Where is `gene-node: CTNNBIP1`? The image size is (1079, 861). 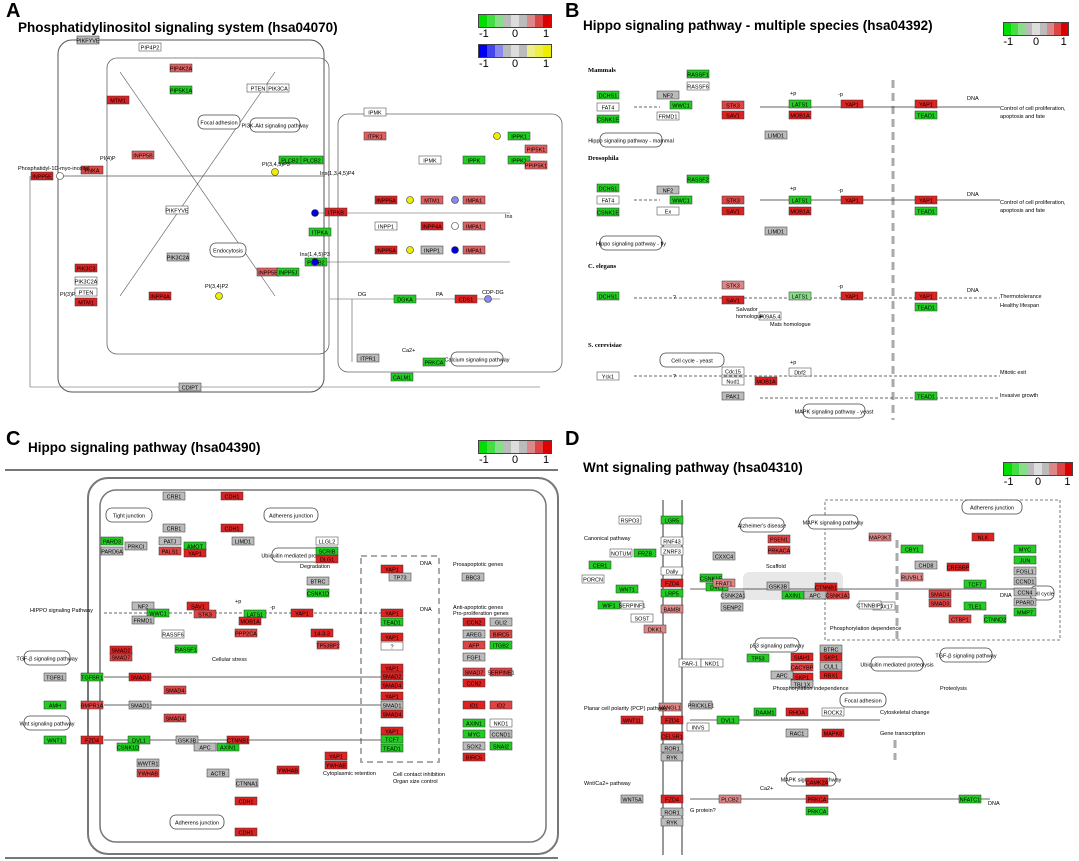 gene-node: CTNNBIP1 is located at coordinates (870, 605).